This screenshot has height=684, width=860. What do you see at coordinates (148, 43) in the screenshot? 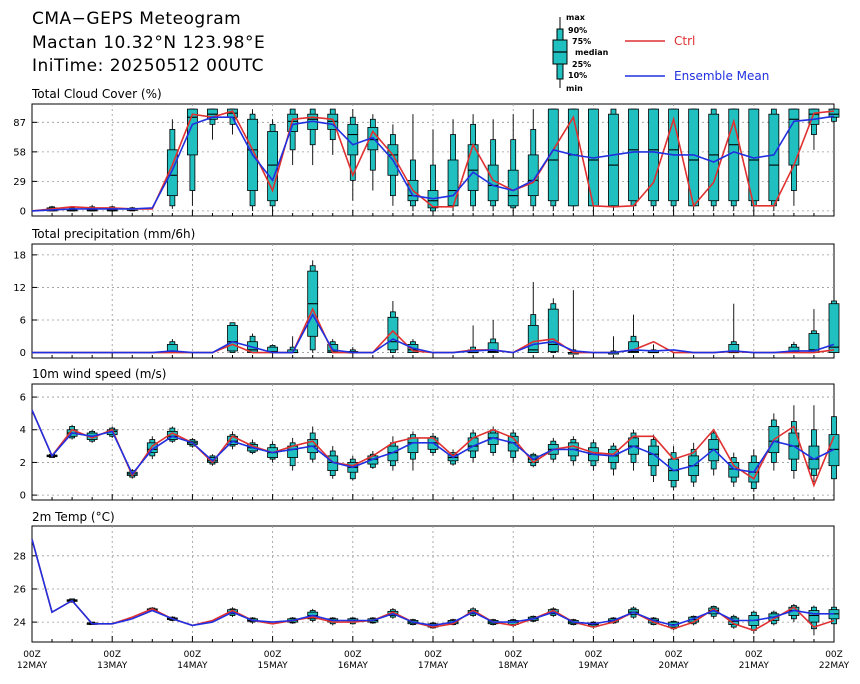
I see `location-label: Mactan 10.32°N 123.98°E` at bounding box center [148, 43].